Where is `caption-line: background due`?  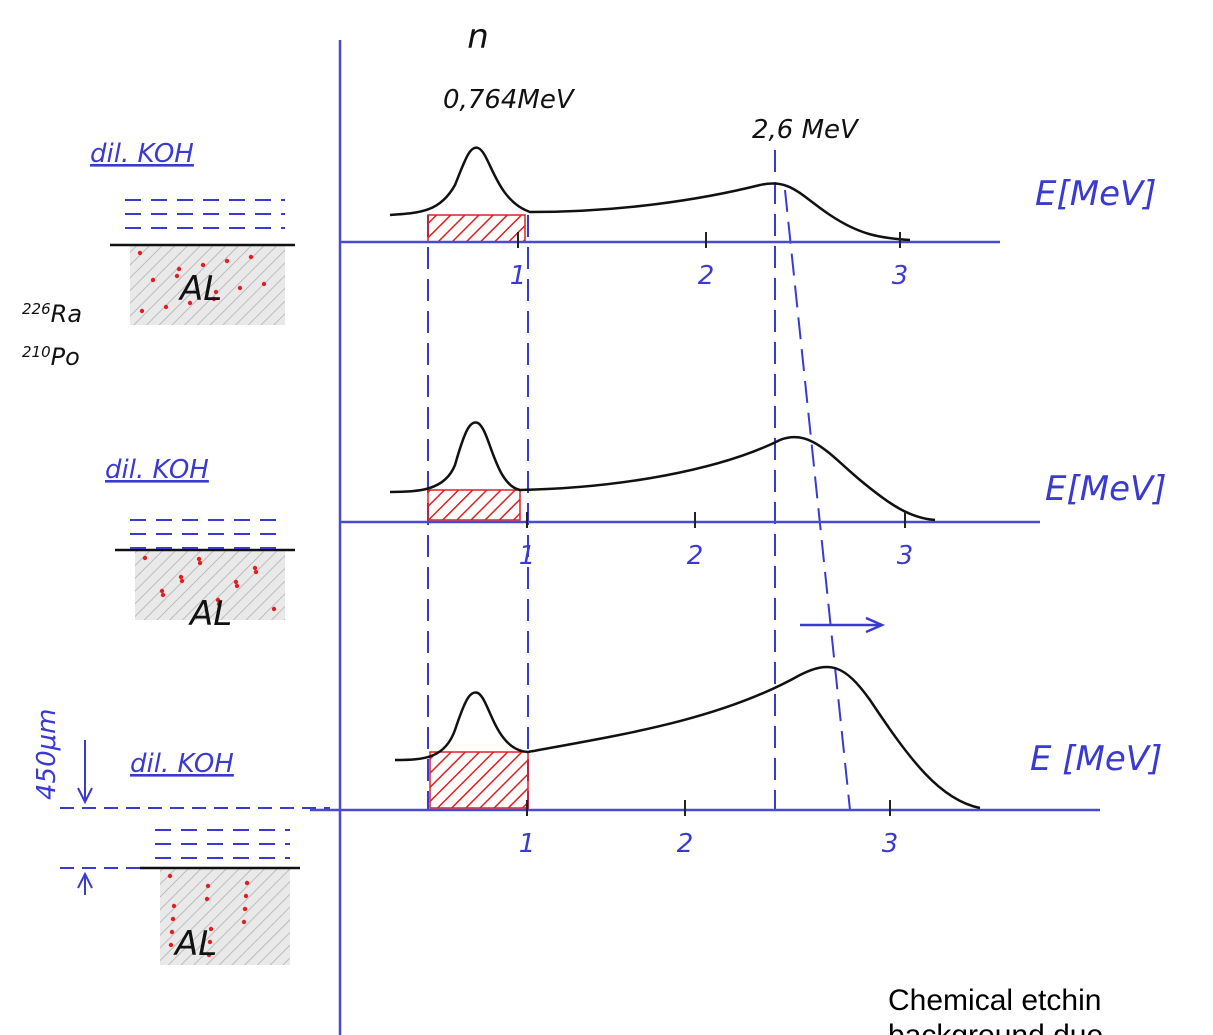 caption-line: background due is located at coordinates (995, 1027).